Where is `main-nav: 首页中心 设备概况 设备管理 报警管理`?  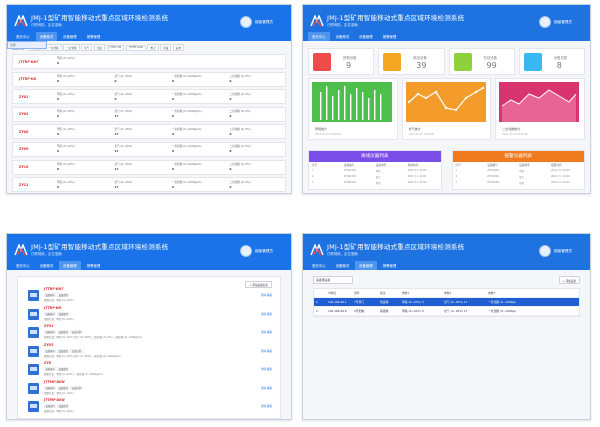 main-nav: 首页中心 设备概况 设备管理 报警管理 is located at coordinates (354, 265).